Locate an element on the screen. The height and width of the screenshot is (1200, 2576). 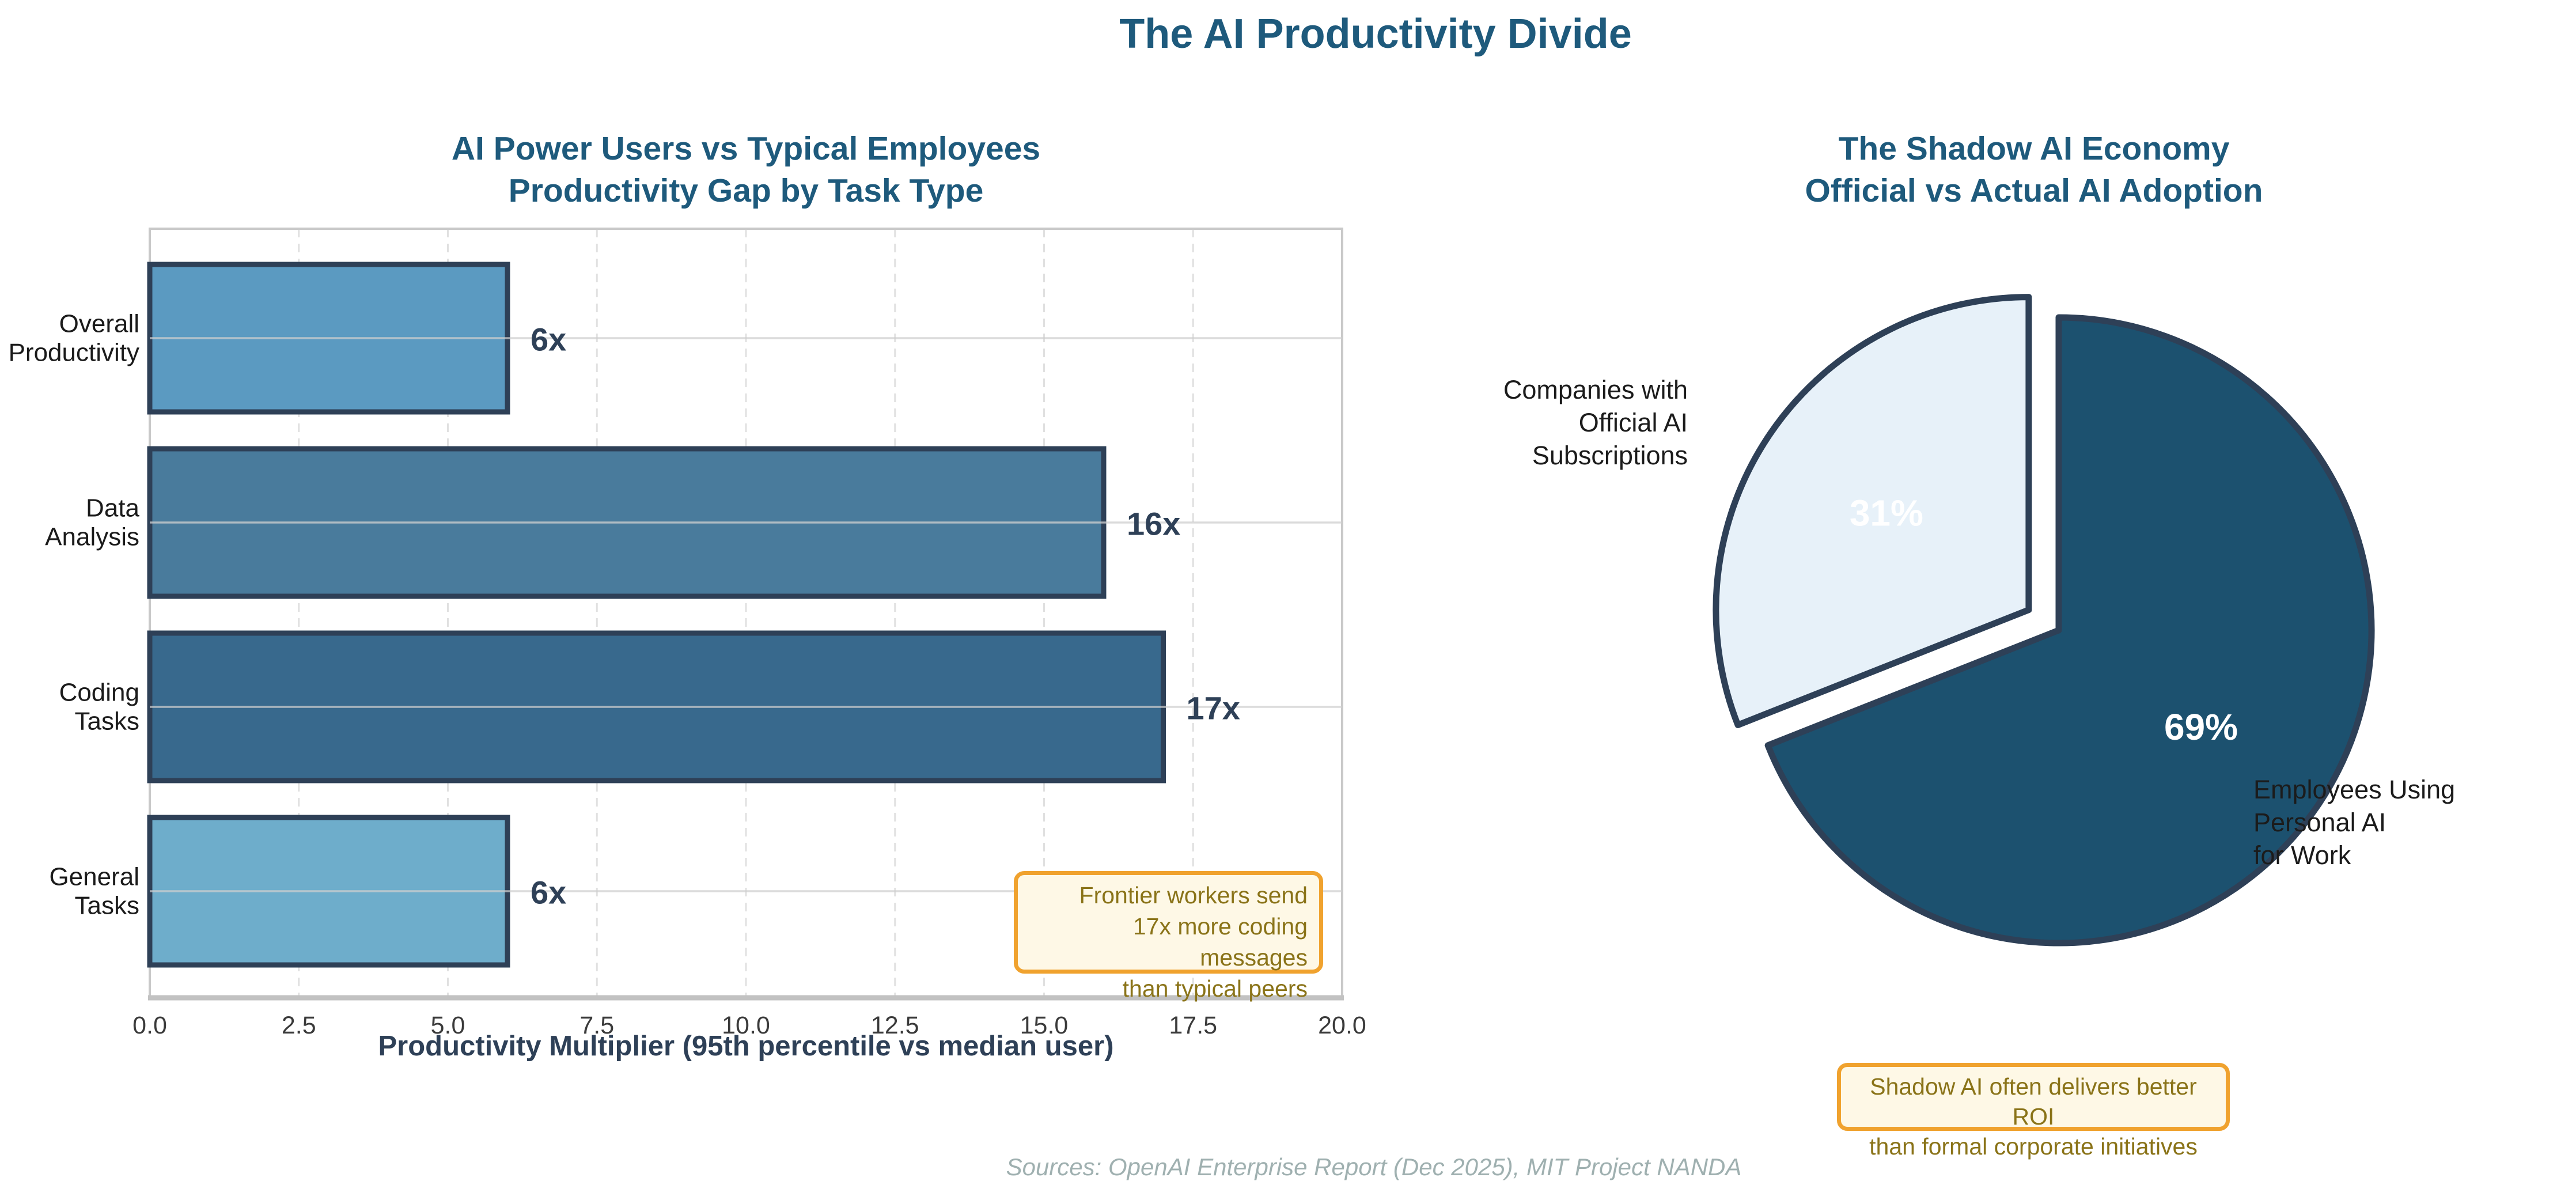
y-category-label: Productivity is located at coordinates (74, 353).